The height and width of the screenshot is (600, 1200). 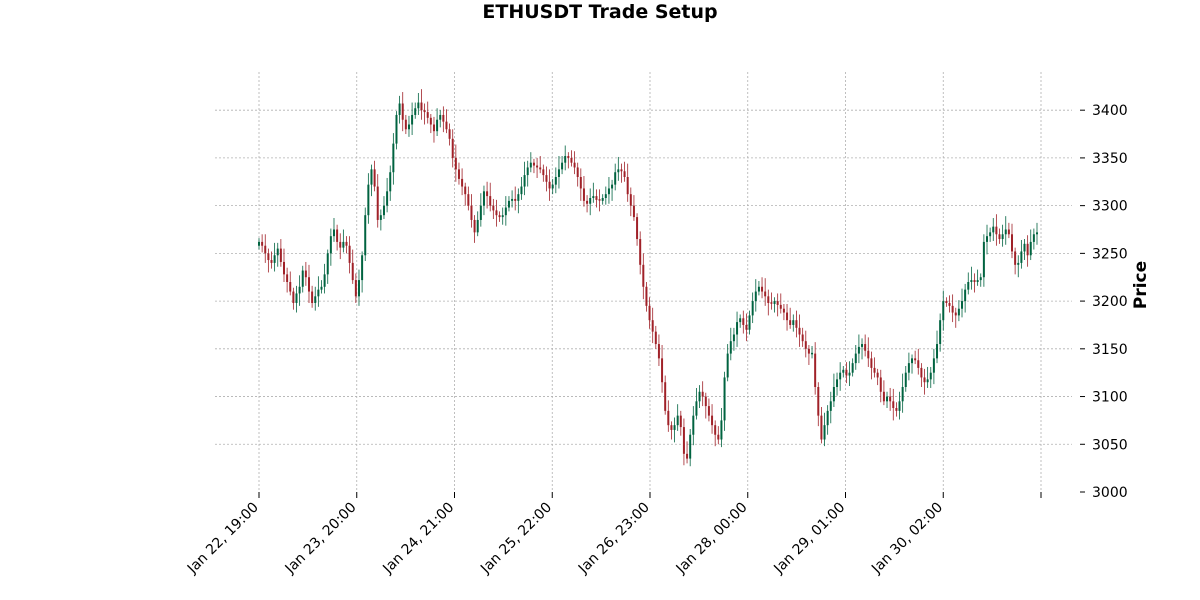 I want to click on x-tick-label: Jan 30, 02:00, so click(x=907, y=539).